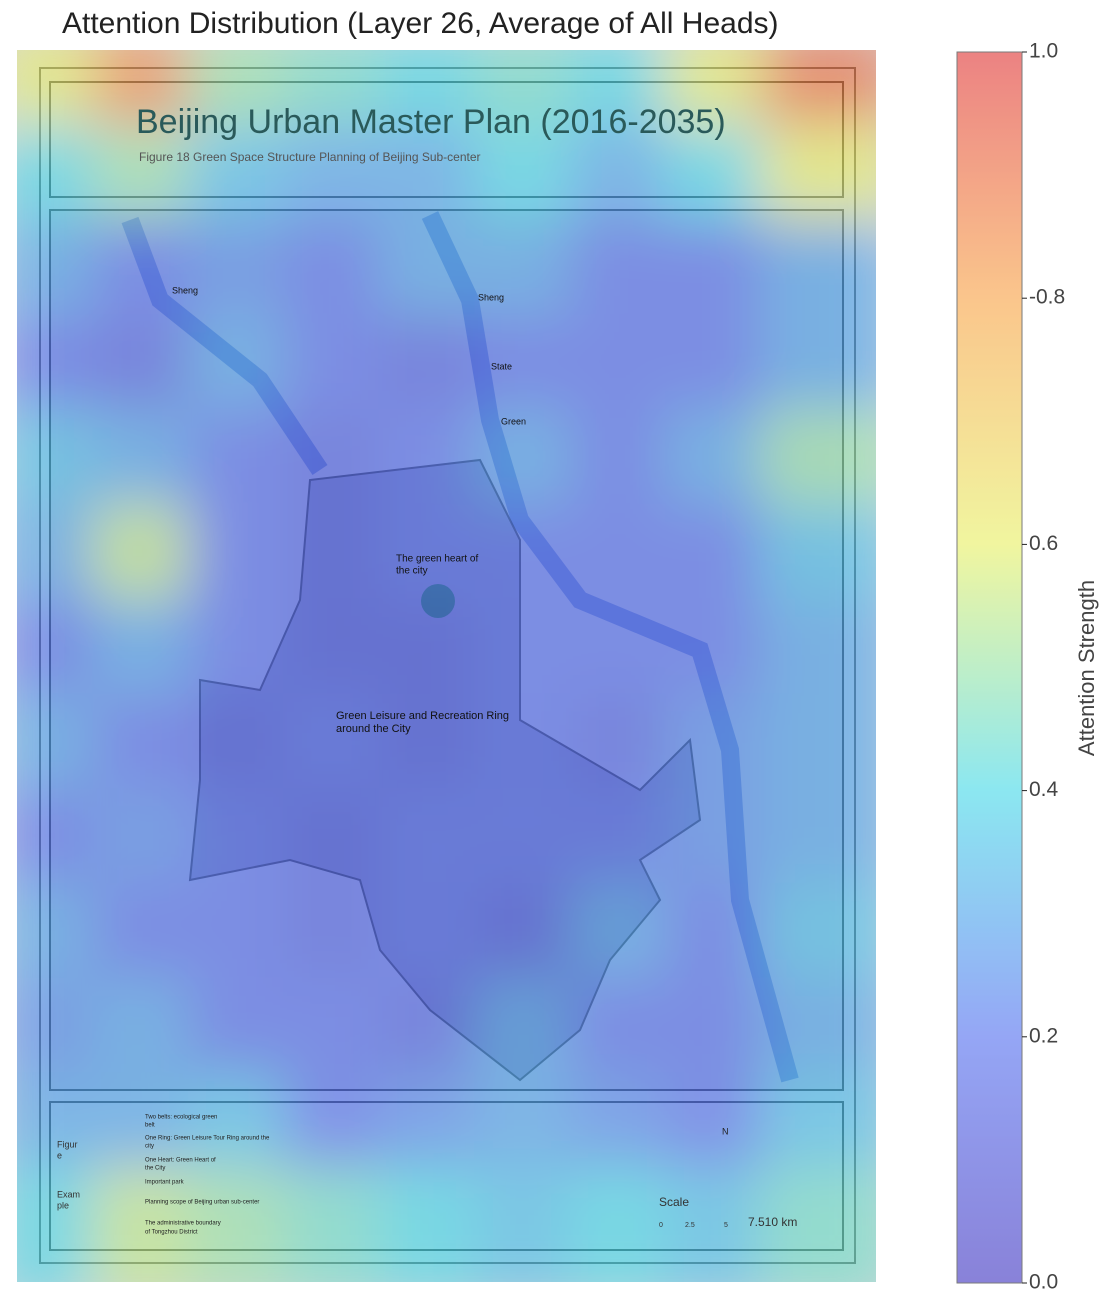 The width and height of the screenshot is (1112, 1300). What do you see at coordinates (513, 421) in the screenshot?
I see `map-text: Green` at bounding box center [513, 421].